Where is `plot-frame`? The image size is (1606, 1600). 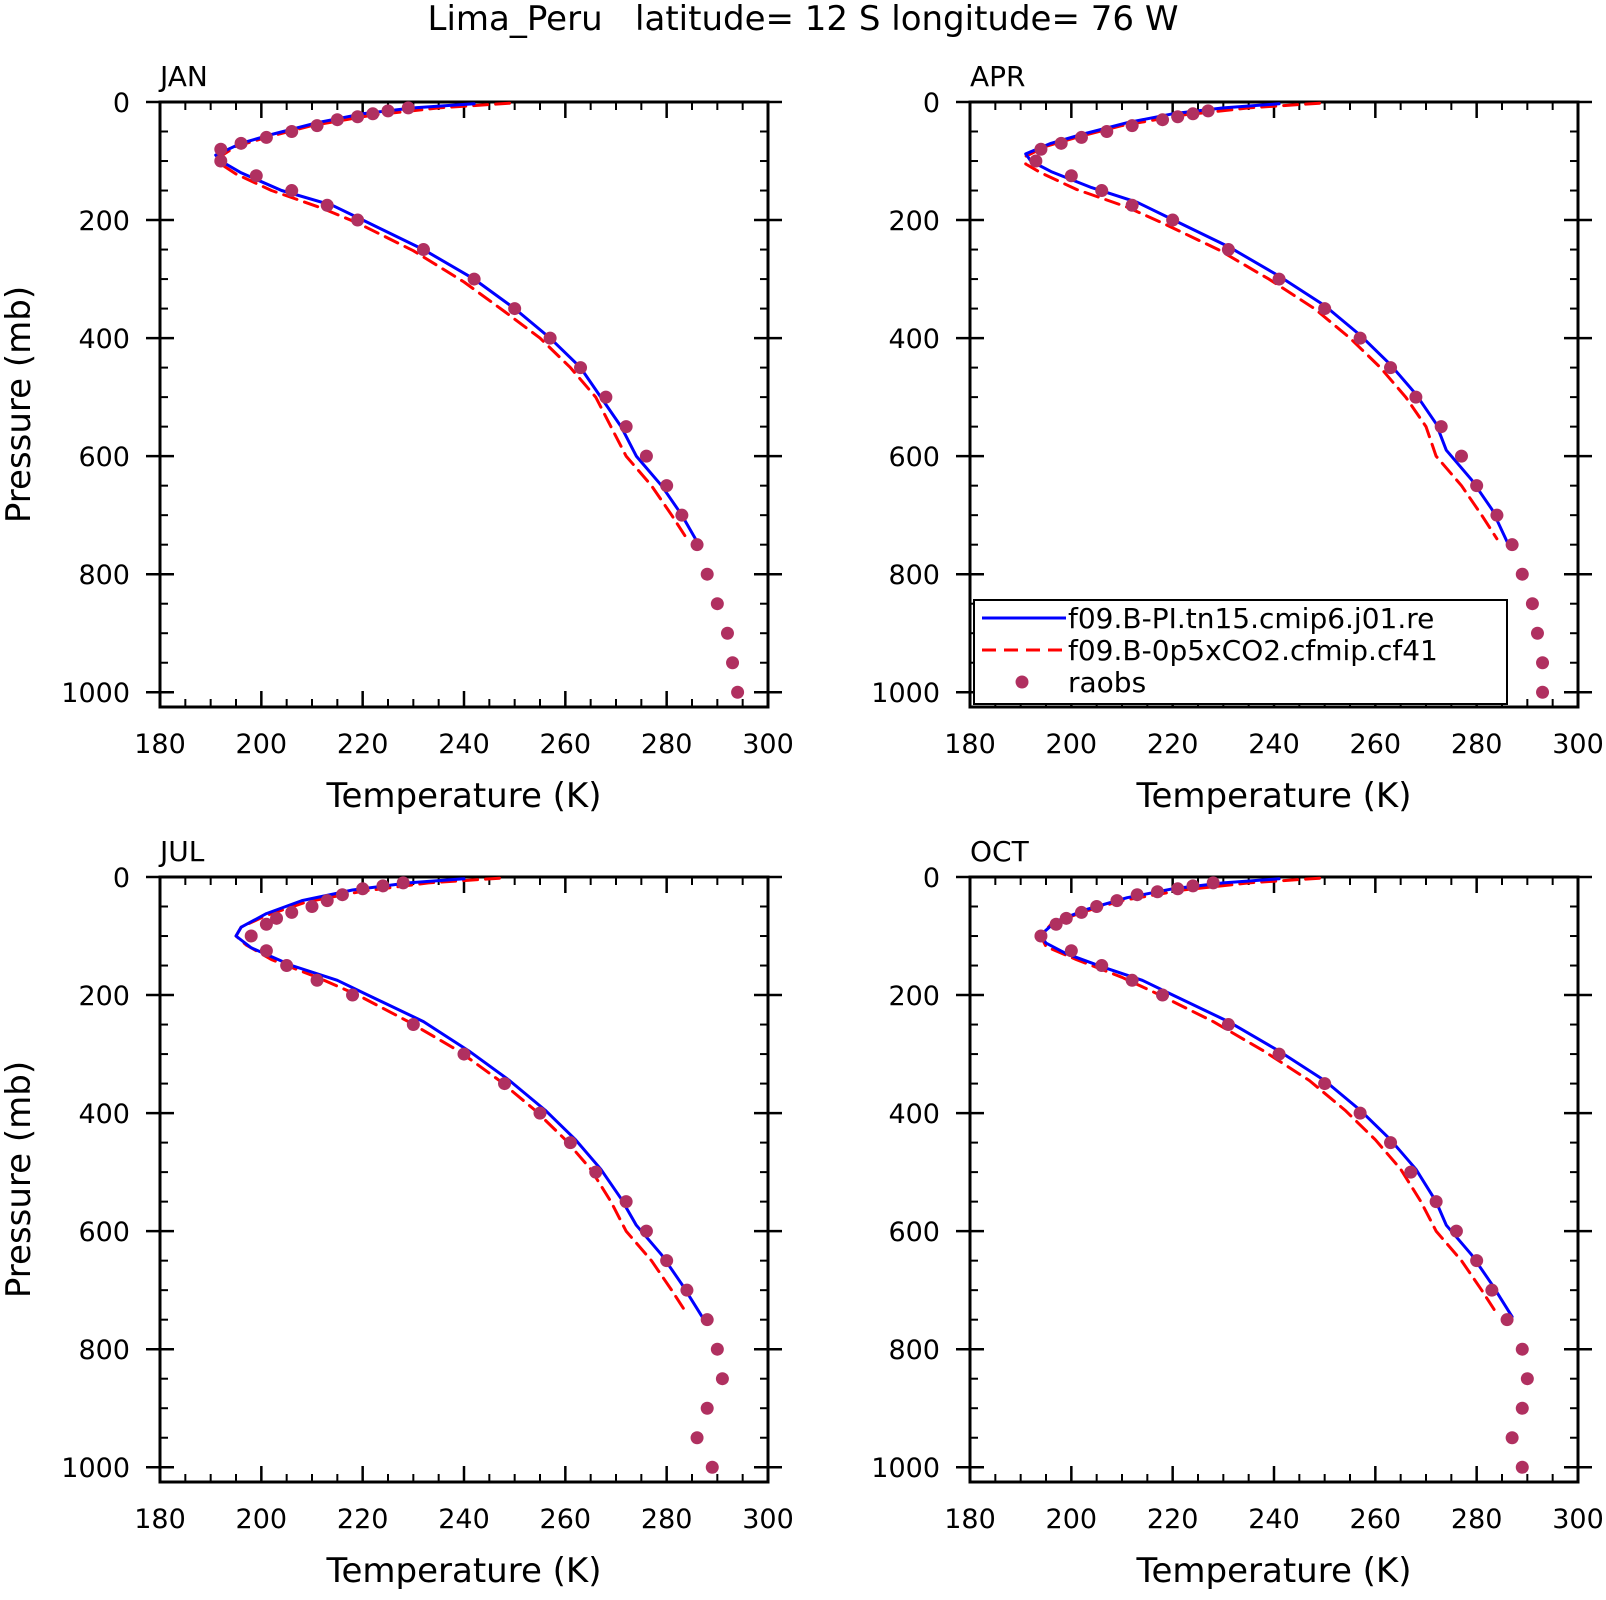 plot-frame is located at coordinates (464, 1179).